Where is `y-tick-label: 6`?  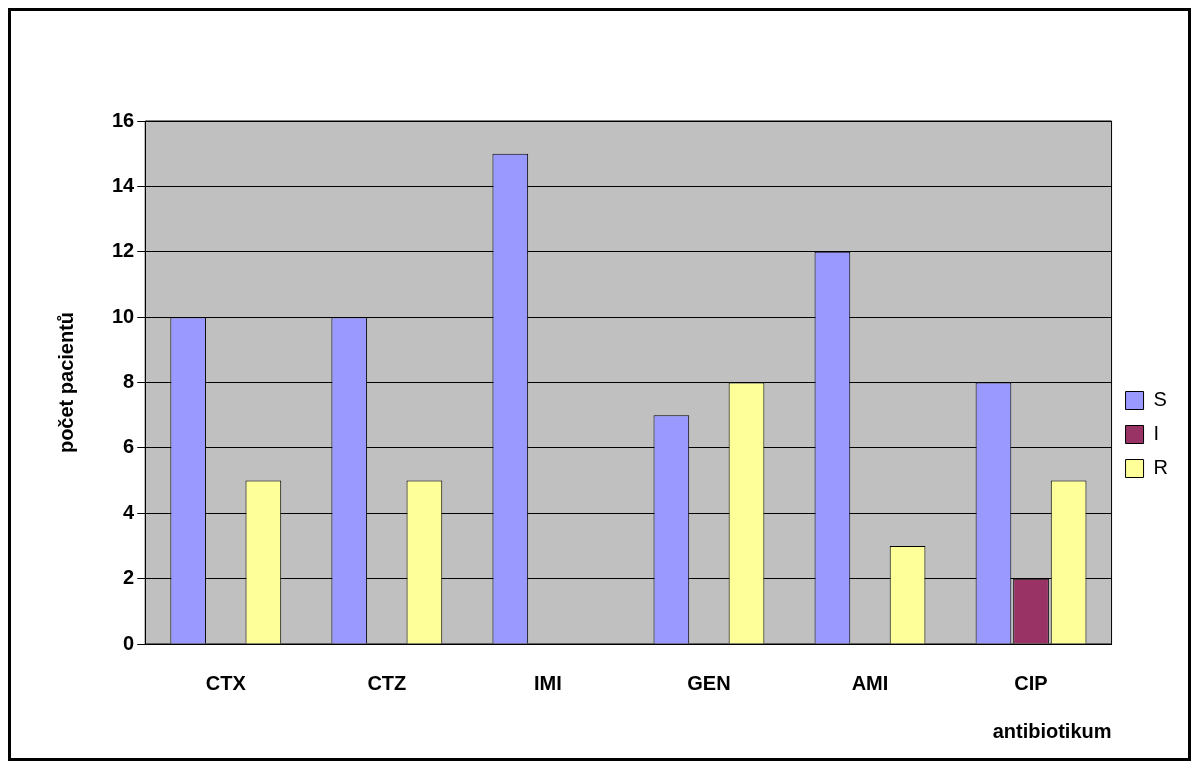 y-tick-label: 6 is located at coordinates (129, 446).